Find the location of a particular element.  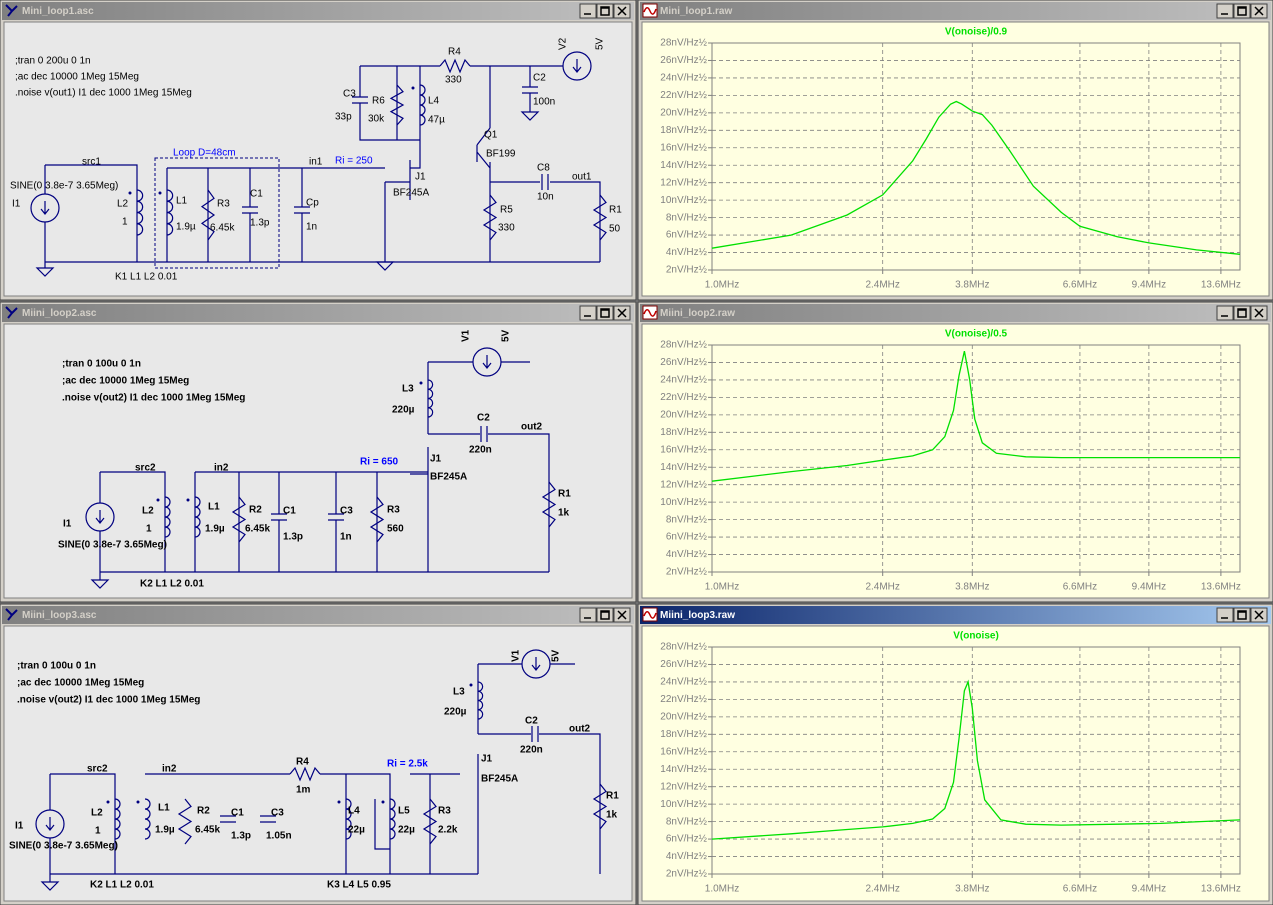

y-tick-label: 20nV/Hz½ is located at coordinates (683, 414).